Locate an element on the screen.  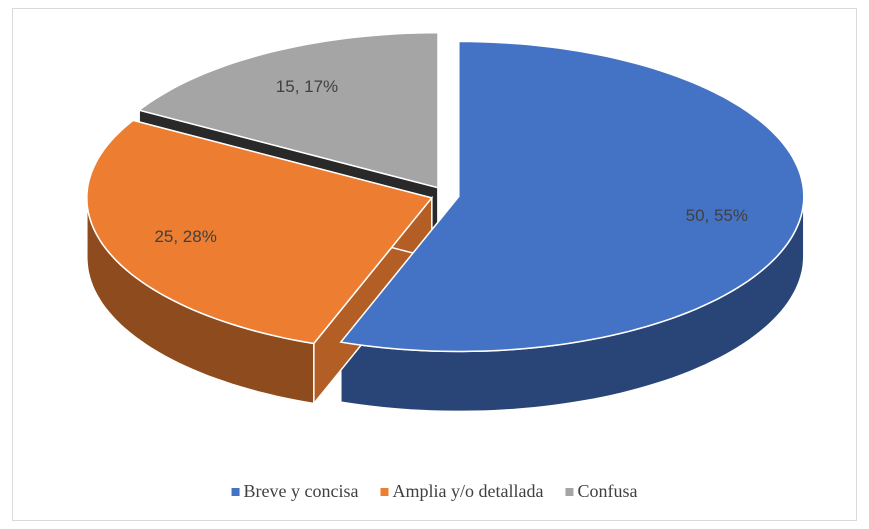
legend-label: Amplia y/o detallada is located at coordinates (468, 491).